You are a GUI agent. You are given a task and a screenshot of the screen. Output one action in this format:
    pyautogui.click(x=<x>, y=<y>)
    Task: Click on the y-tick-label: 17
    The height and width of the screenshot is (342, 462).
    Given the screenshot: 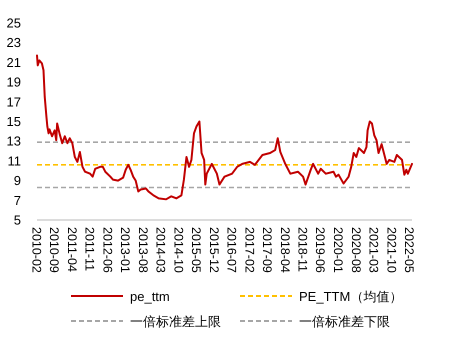 What is the action you would take?
    pyautogui.click(x=13, y=102)
    